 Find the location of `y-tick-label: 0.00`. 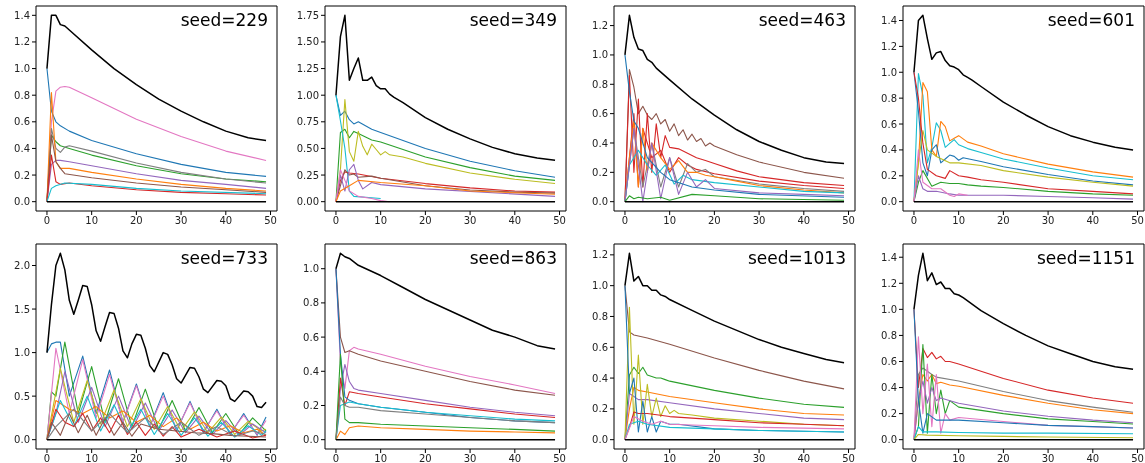

y-tick-label: 0.00 is located at coordinates (307, 202).